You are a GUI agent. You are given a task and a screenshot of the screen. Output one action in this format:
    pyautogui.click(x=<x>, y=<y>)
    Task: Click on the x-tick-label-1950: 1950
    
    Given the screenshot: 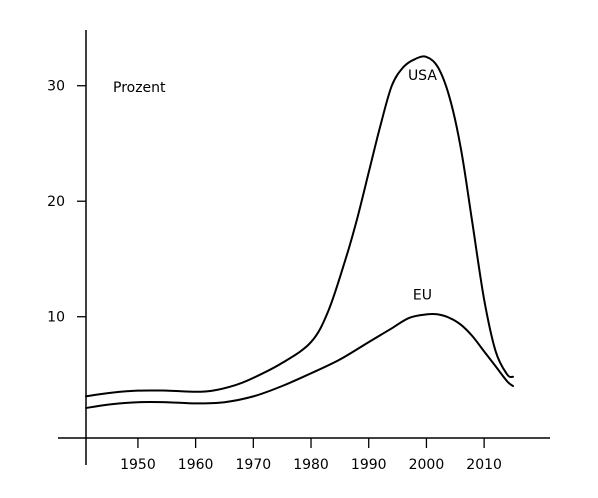 What is the action you would take?
    pyautogui.click(x=138, y=465)
    